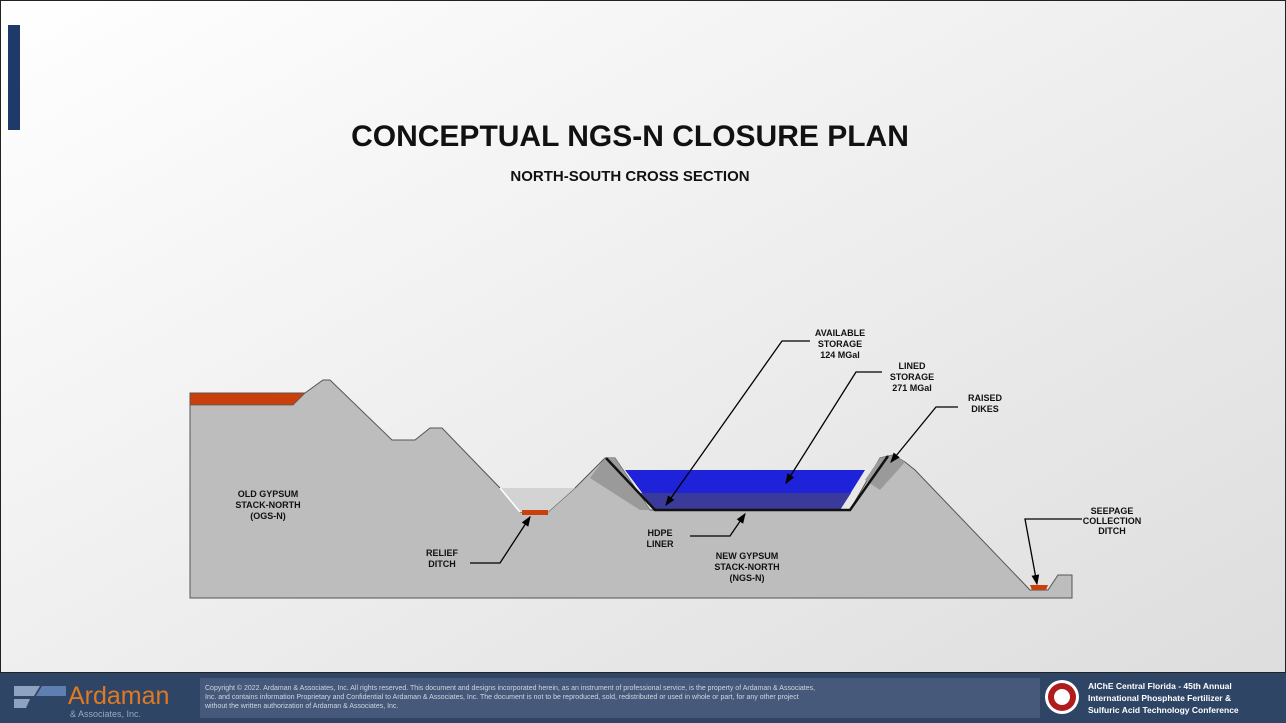  I want to click on conference-text: Sulfuric Acid Technology Conference, so click(1163, 710).